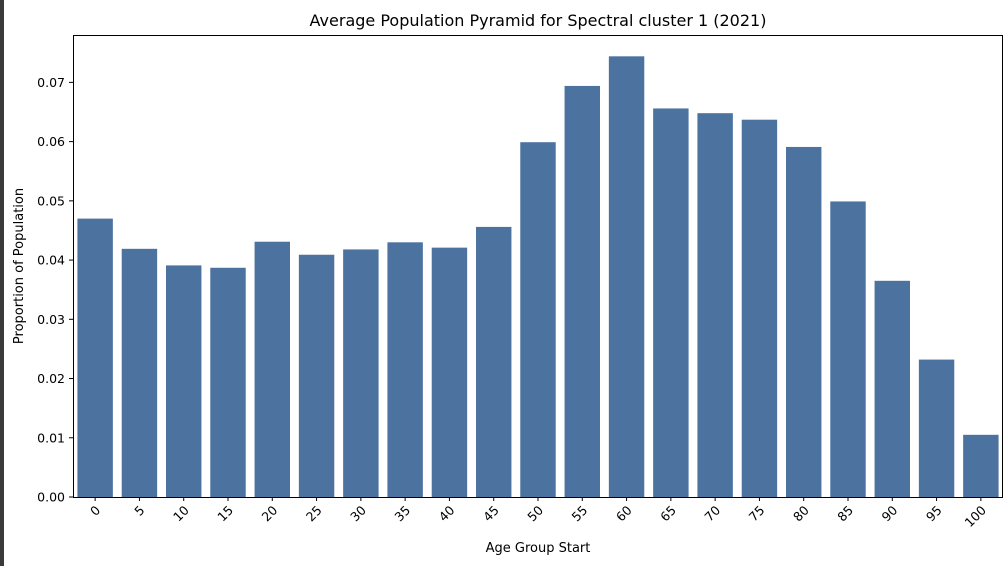 The image size is (1005, 566). I want to click on x-tick-label-80: 80, so click(801, 513).